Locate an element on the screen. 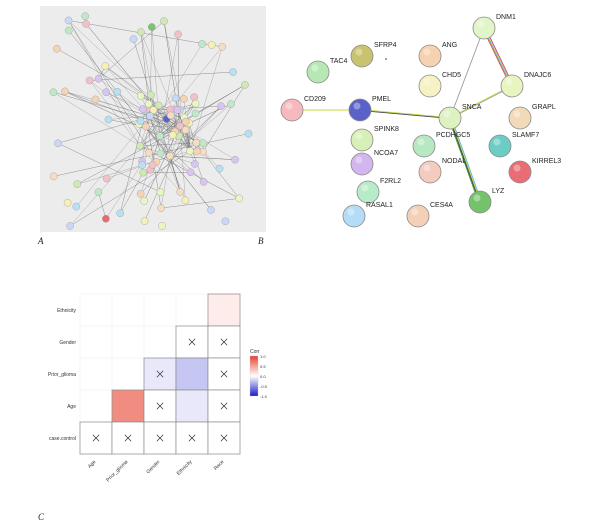 The image size is (599, 524). heatmap-cell-rect is located at coordinates (192, 406).